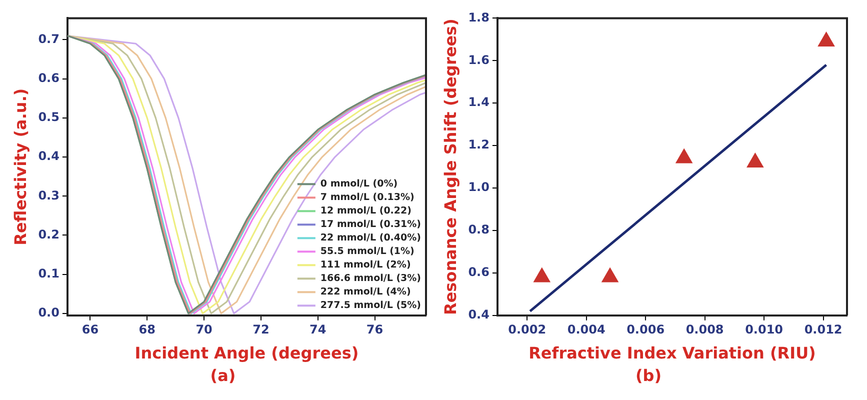 This screenshot has height=400, width=867. Describe the element at coordinates (20, 167) in the screenshot. I see `y-axis-title: Reflectivity (a.u.)` at that location.